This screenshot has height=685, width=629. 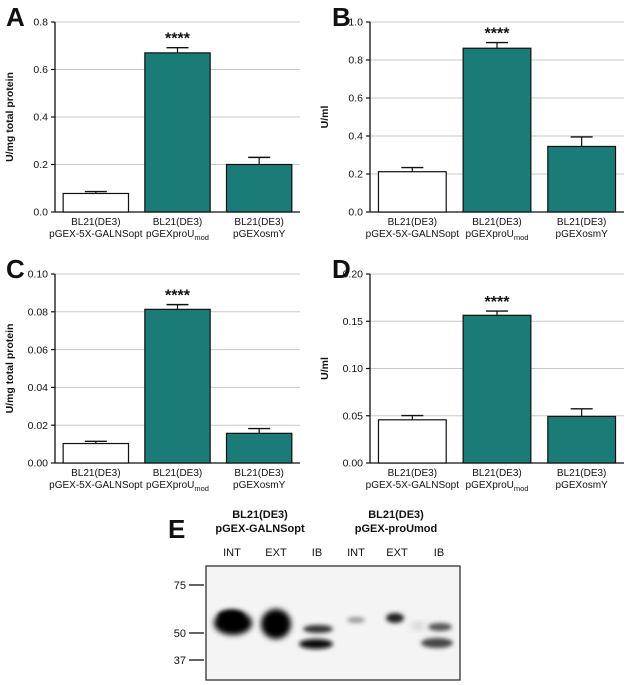 I want to click on blot-bands, so click(x=333, y=629).